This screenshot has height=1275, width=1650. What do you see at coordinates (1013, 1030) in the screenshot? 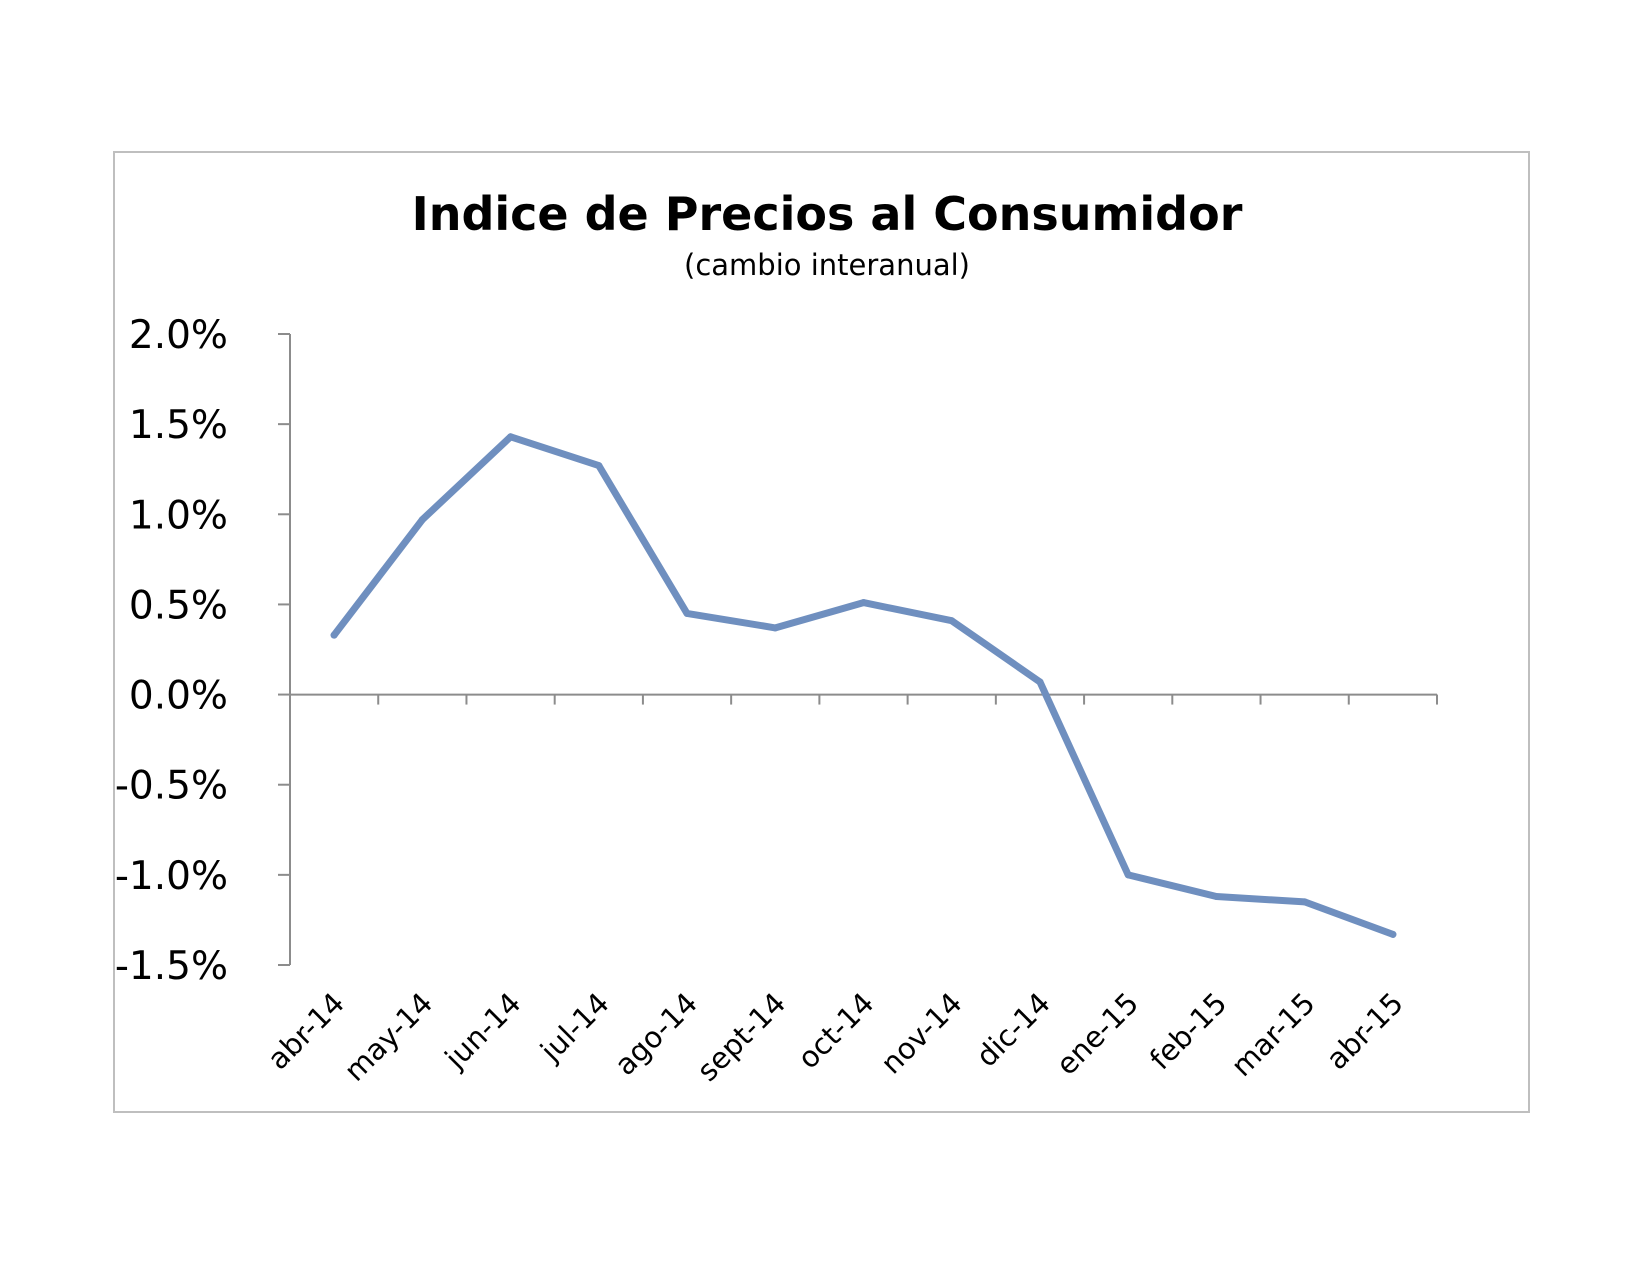
I see `x-tick-label: dic-14` at bounding box center [1013, 1030].